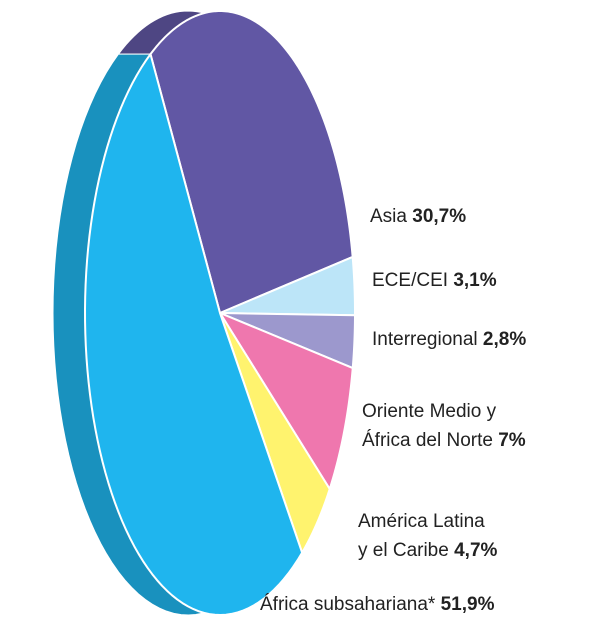 The image size is (602, 624). What do you see at coordinates (476, 550) in the screenshot?
I see `slice-value: 4,7%` at bounding box center [476, 550].